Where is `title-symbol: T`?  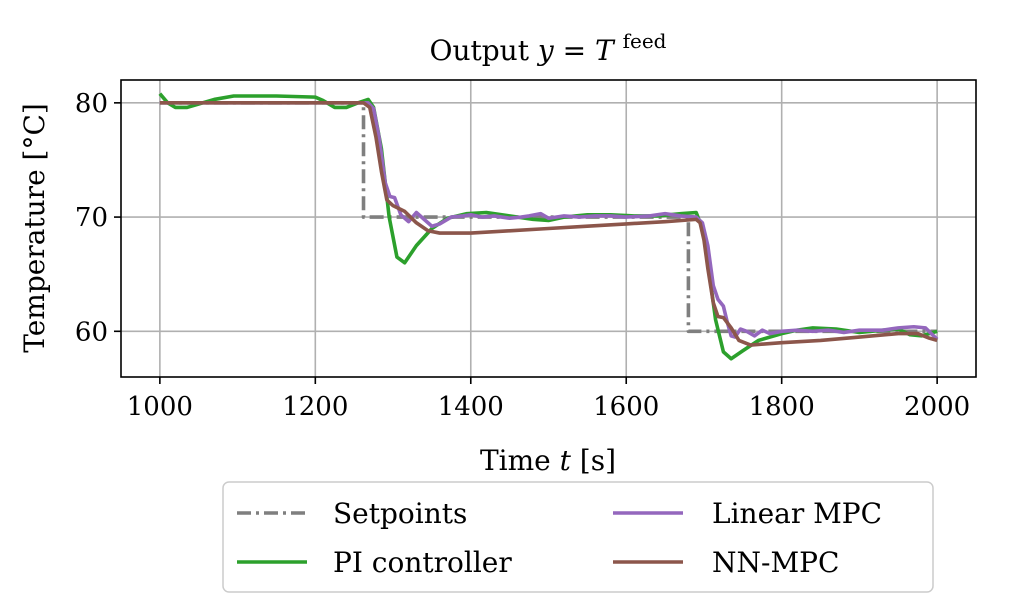 title-symbol: T is located at coordinates (605, 50).